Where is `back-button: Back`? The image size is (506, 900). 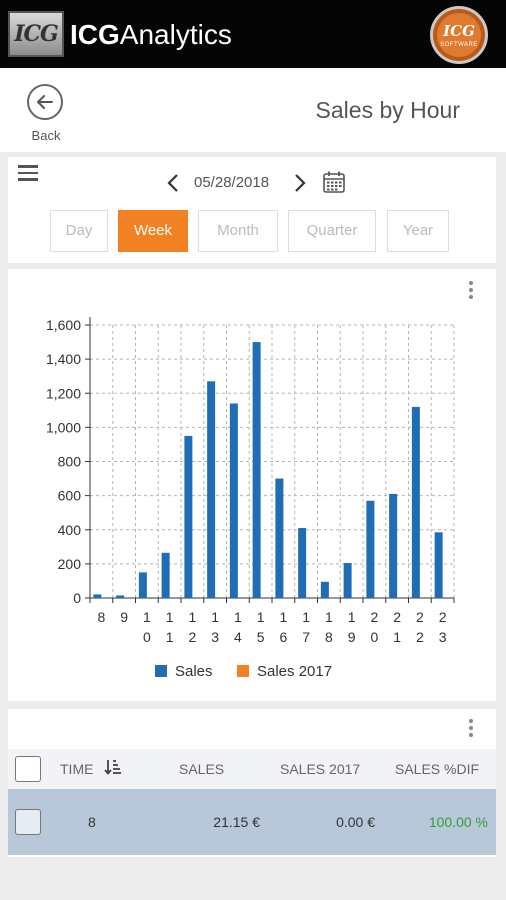 back-button: Back is located at coordinates (46, 114).